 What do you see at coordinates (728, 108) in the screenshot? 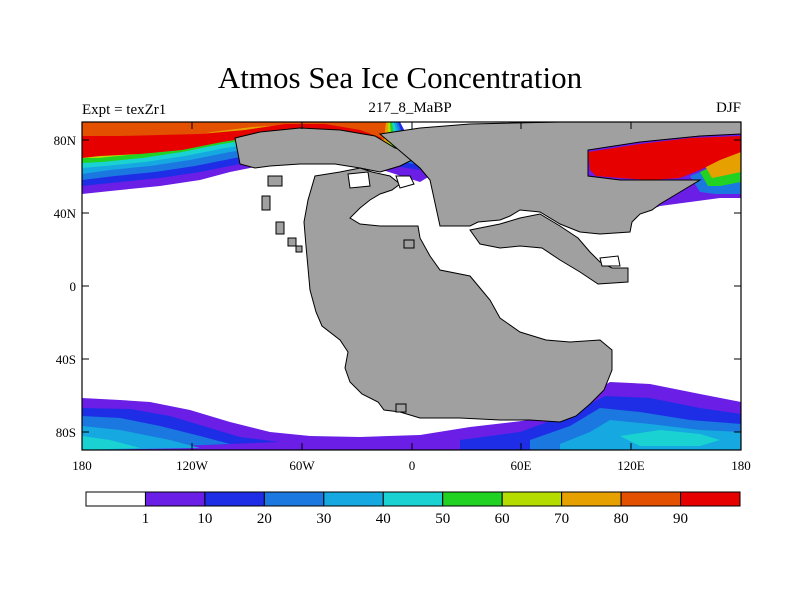
I see `season-label: DJF` at bounding box center [728, 108].